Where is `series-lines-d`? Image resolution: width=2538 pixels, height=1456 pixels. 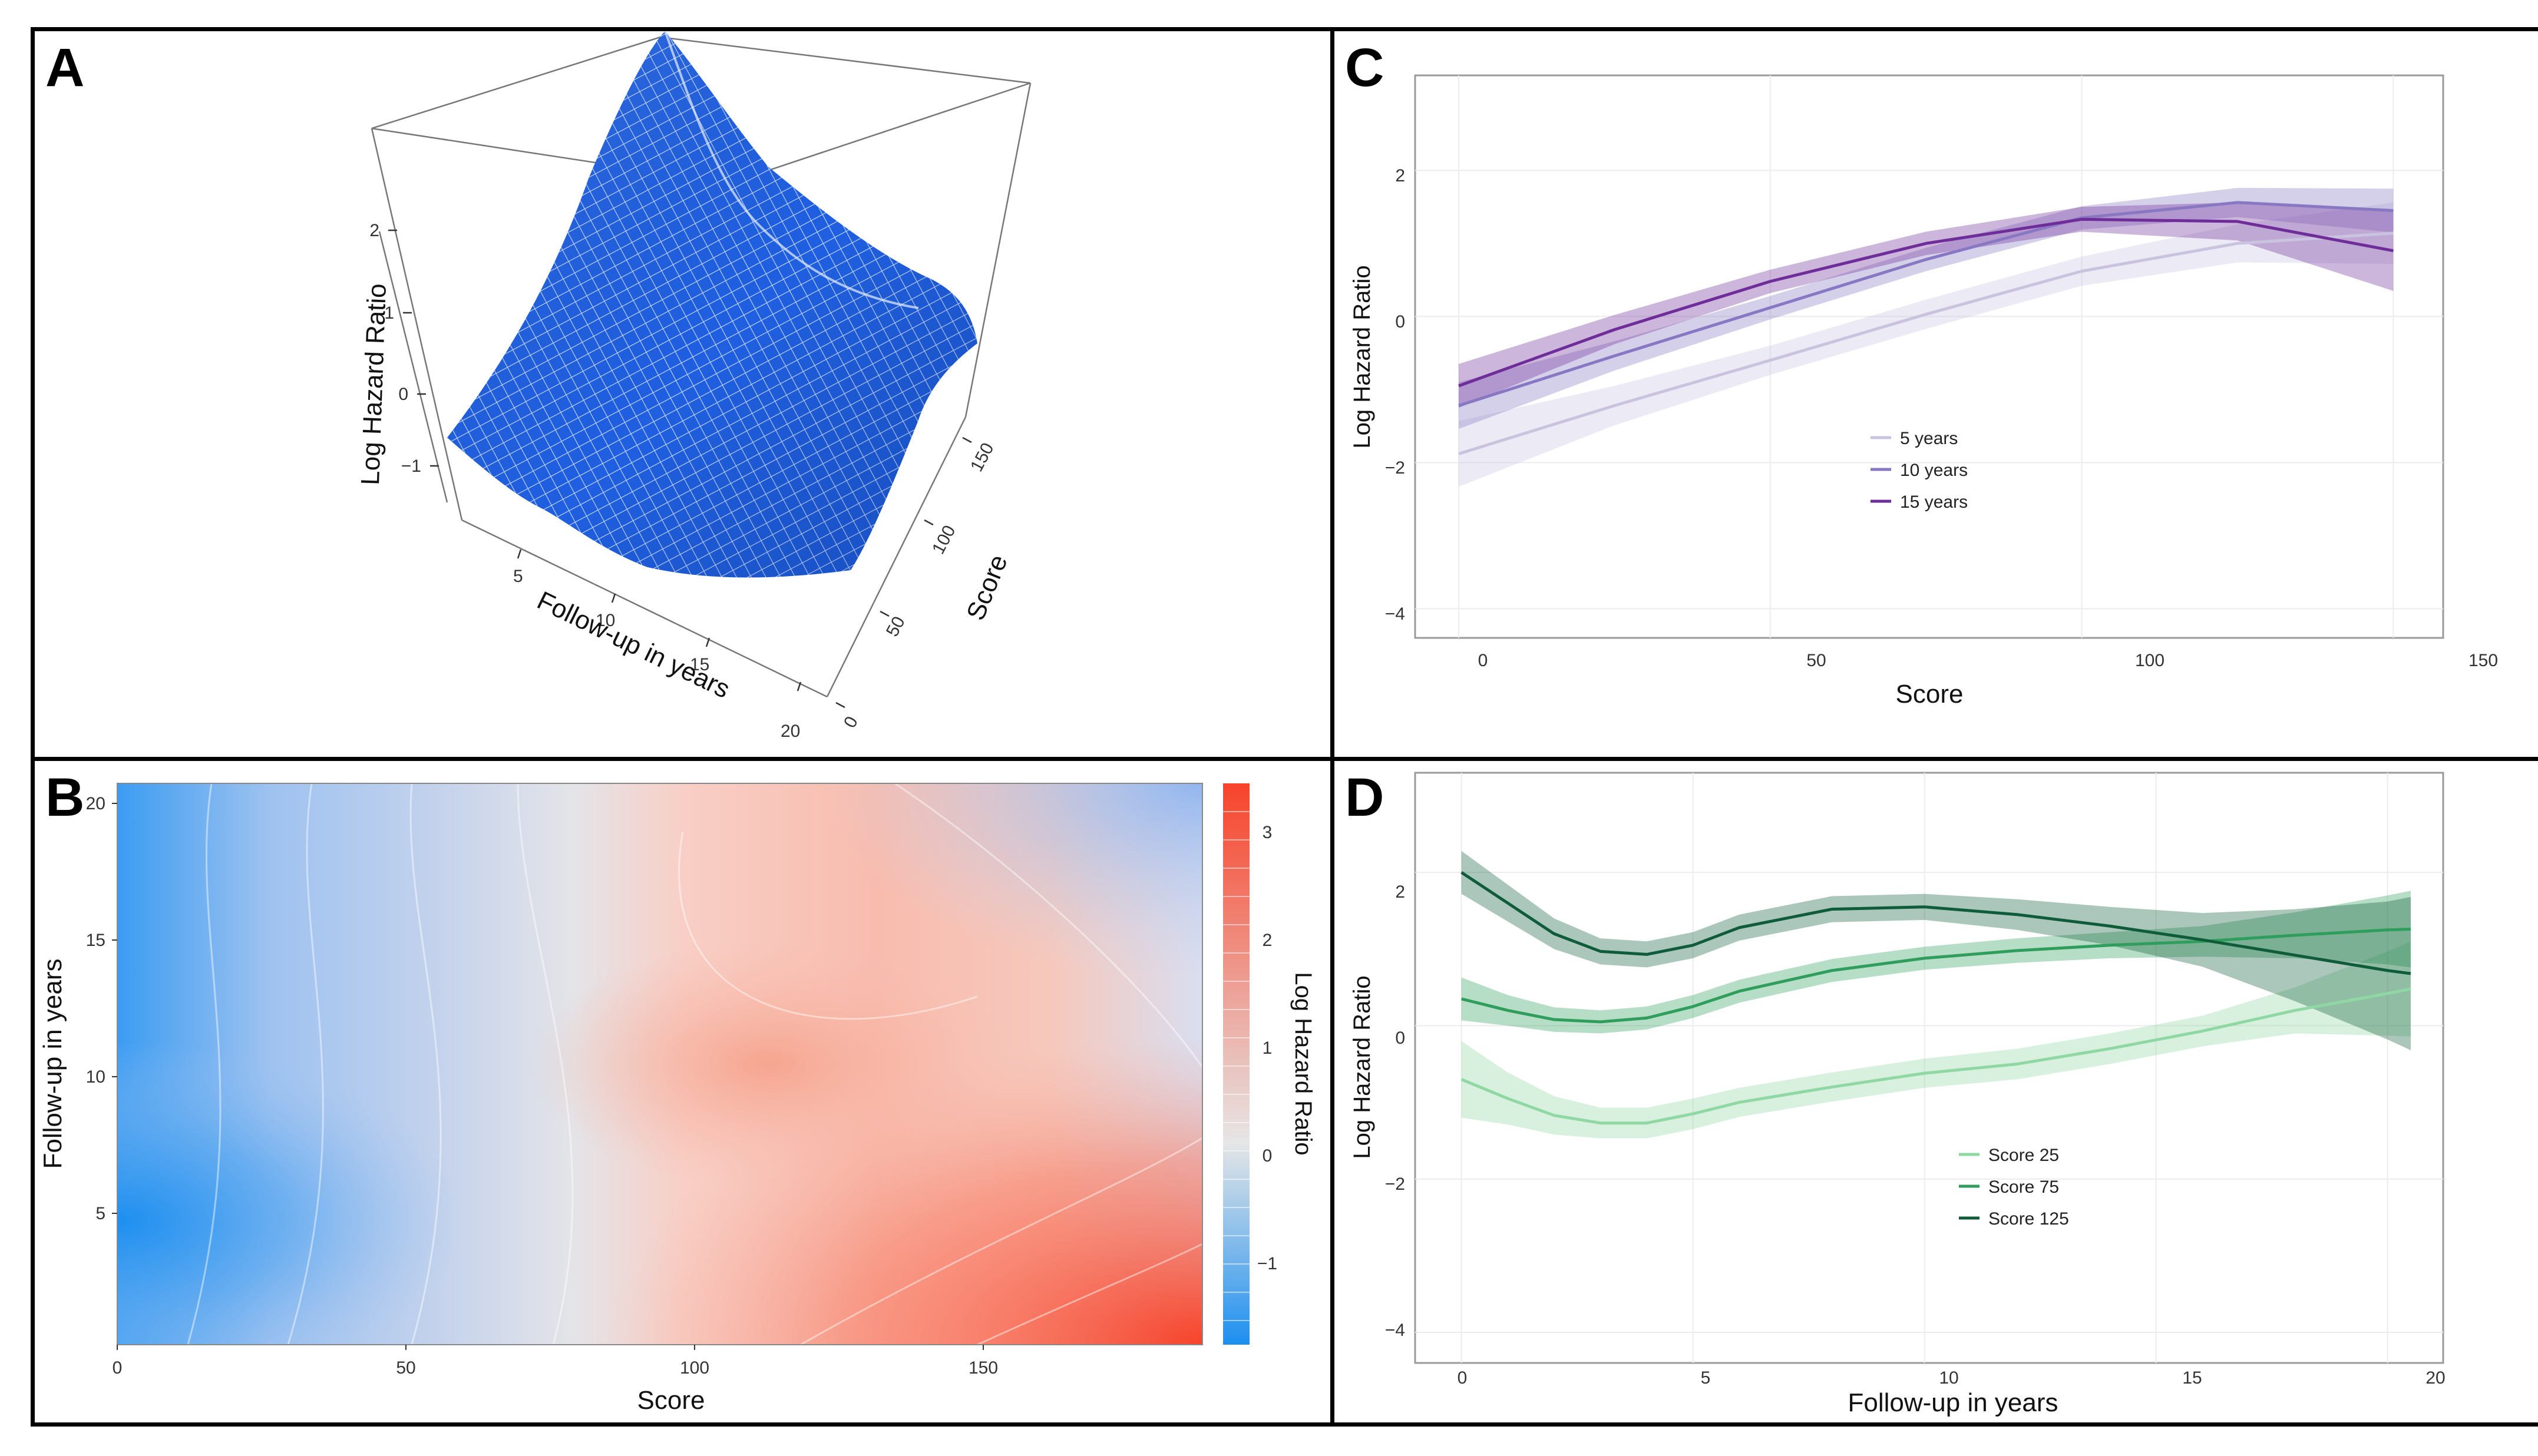 series-lines-d is located at coordinates (1935, 998).